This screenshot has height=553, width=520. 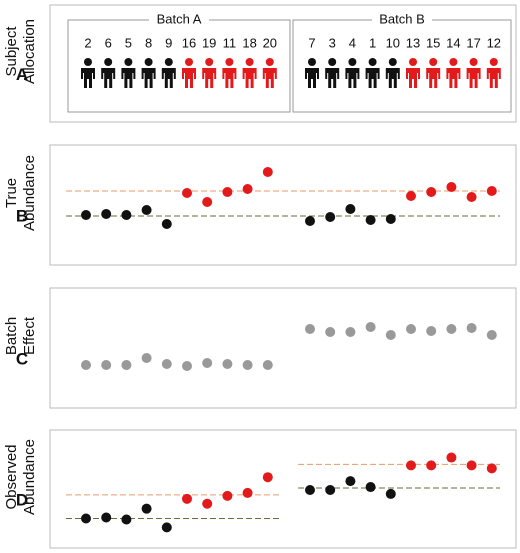 I want to click on subject-id: 4, so click(x=352, y=42).